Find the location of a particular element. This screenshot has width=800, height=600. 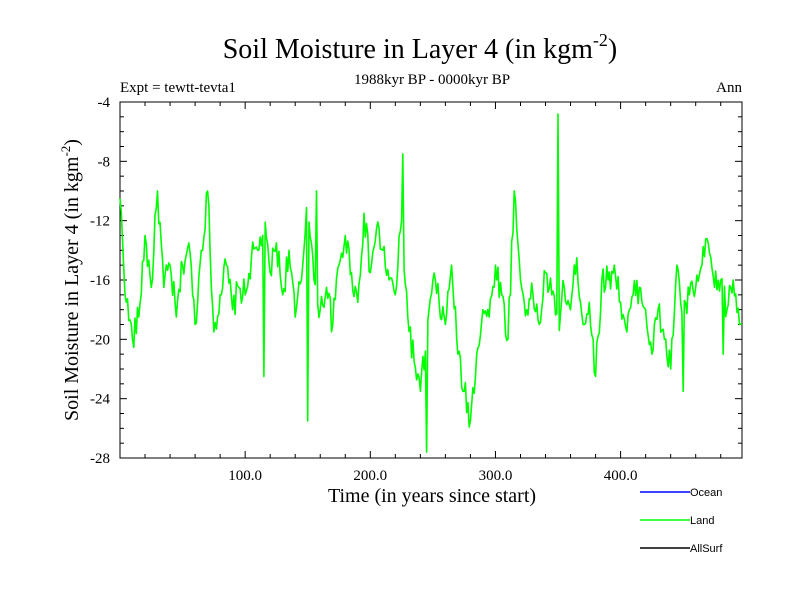

x-axis-label: Time (in years since start) is located at coordinates (432, 496).